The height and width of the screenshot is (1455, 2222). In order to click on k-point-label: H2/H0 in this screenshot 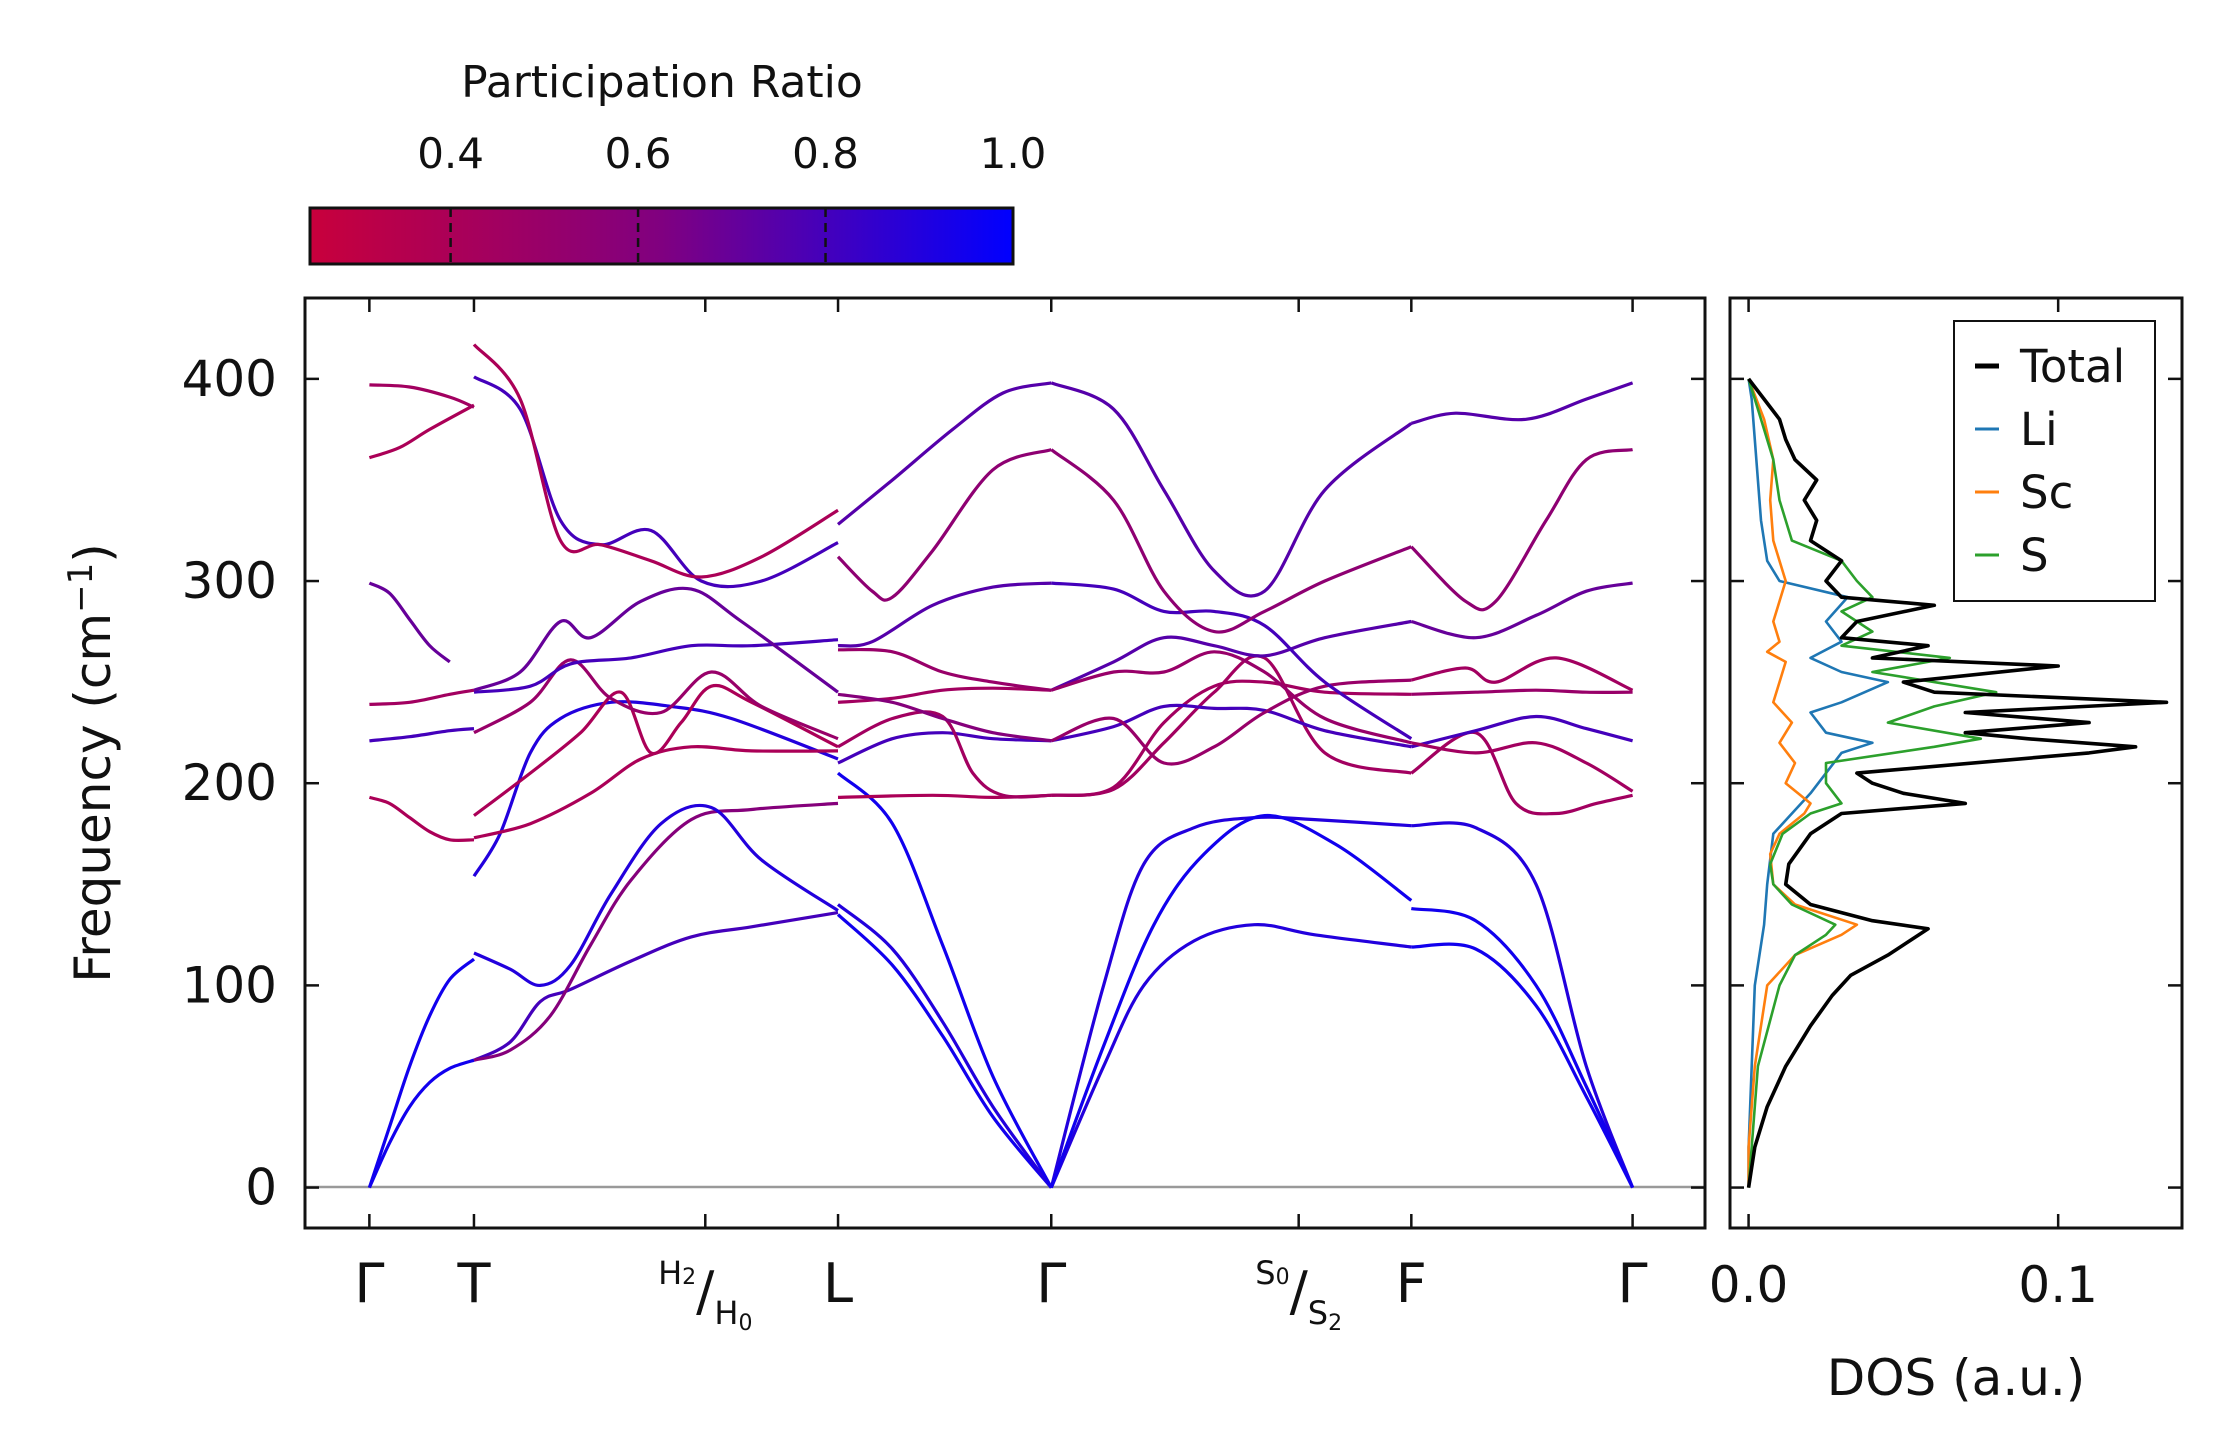, I will do `click(705, 1295)`.